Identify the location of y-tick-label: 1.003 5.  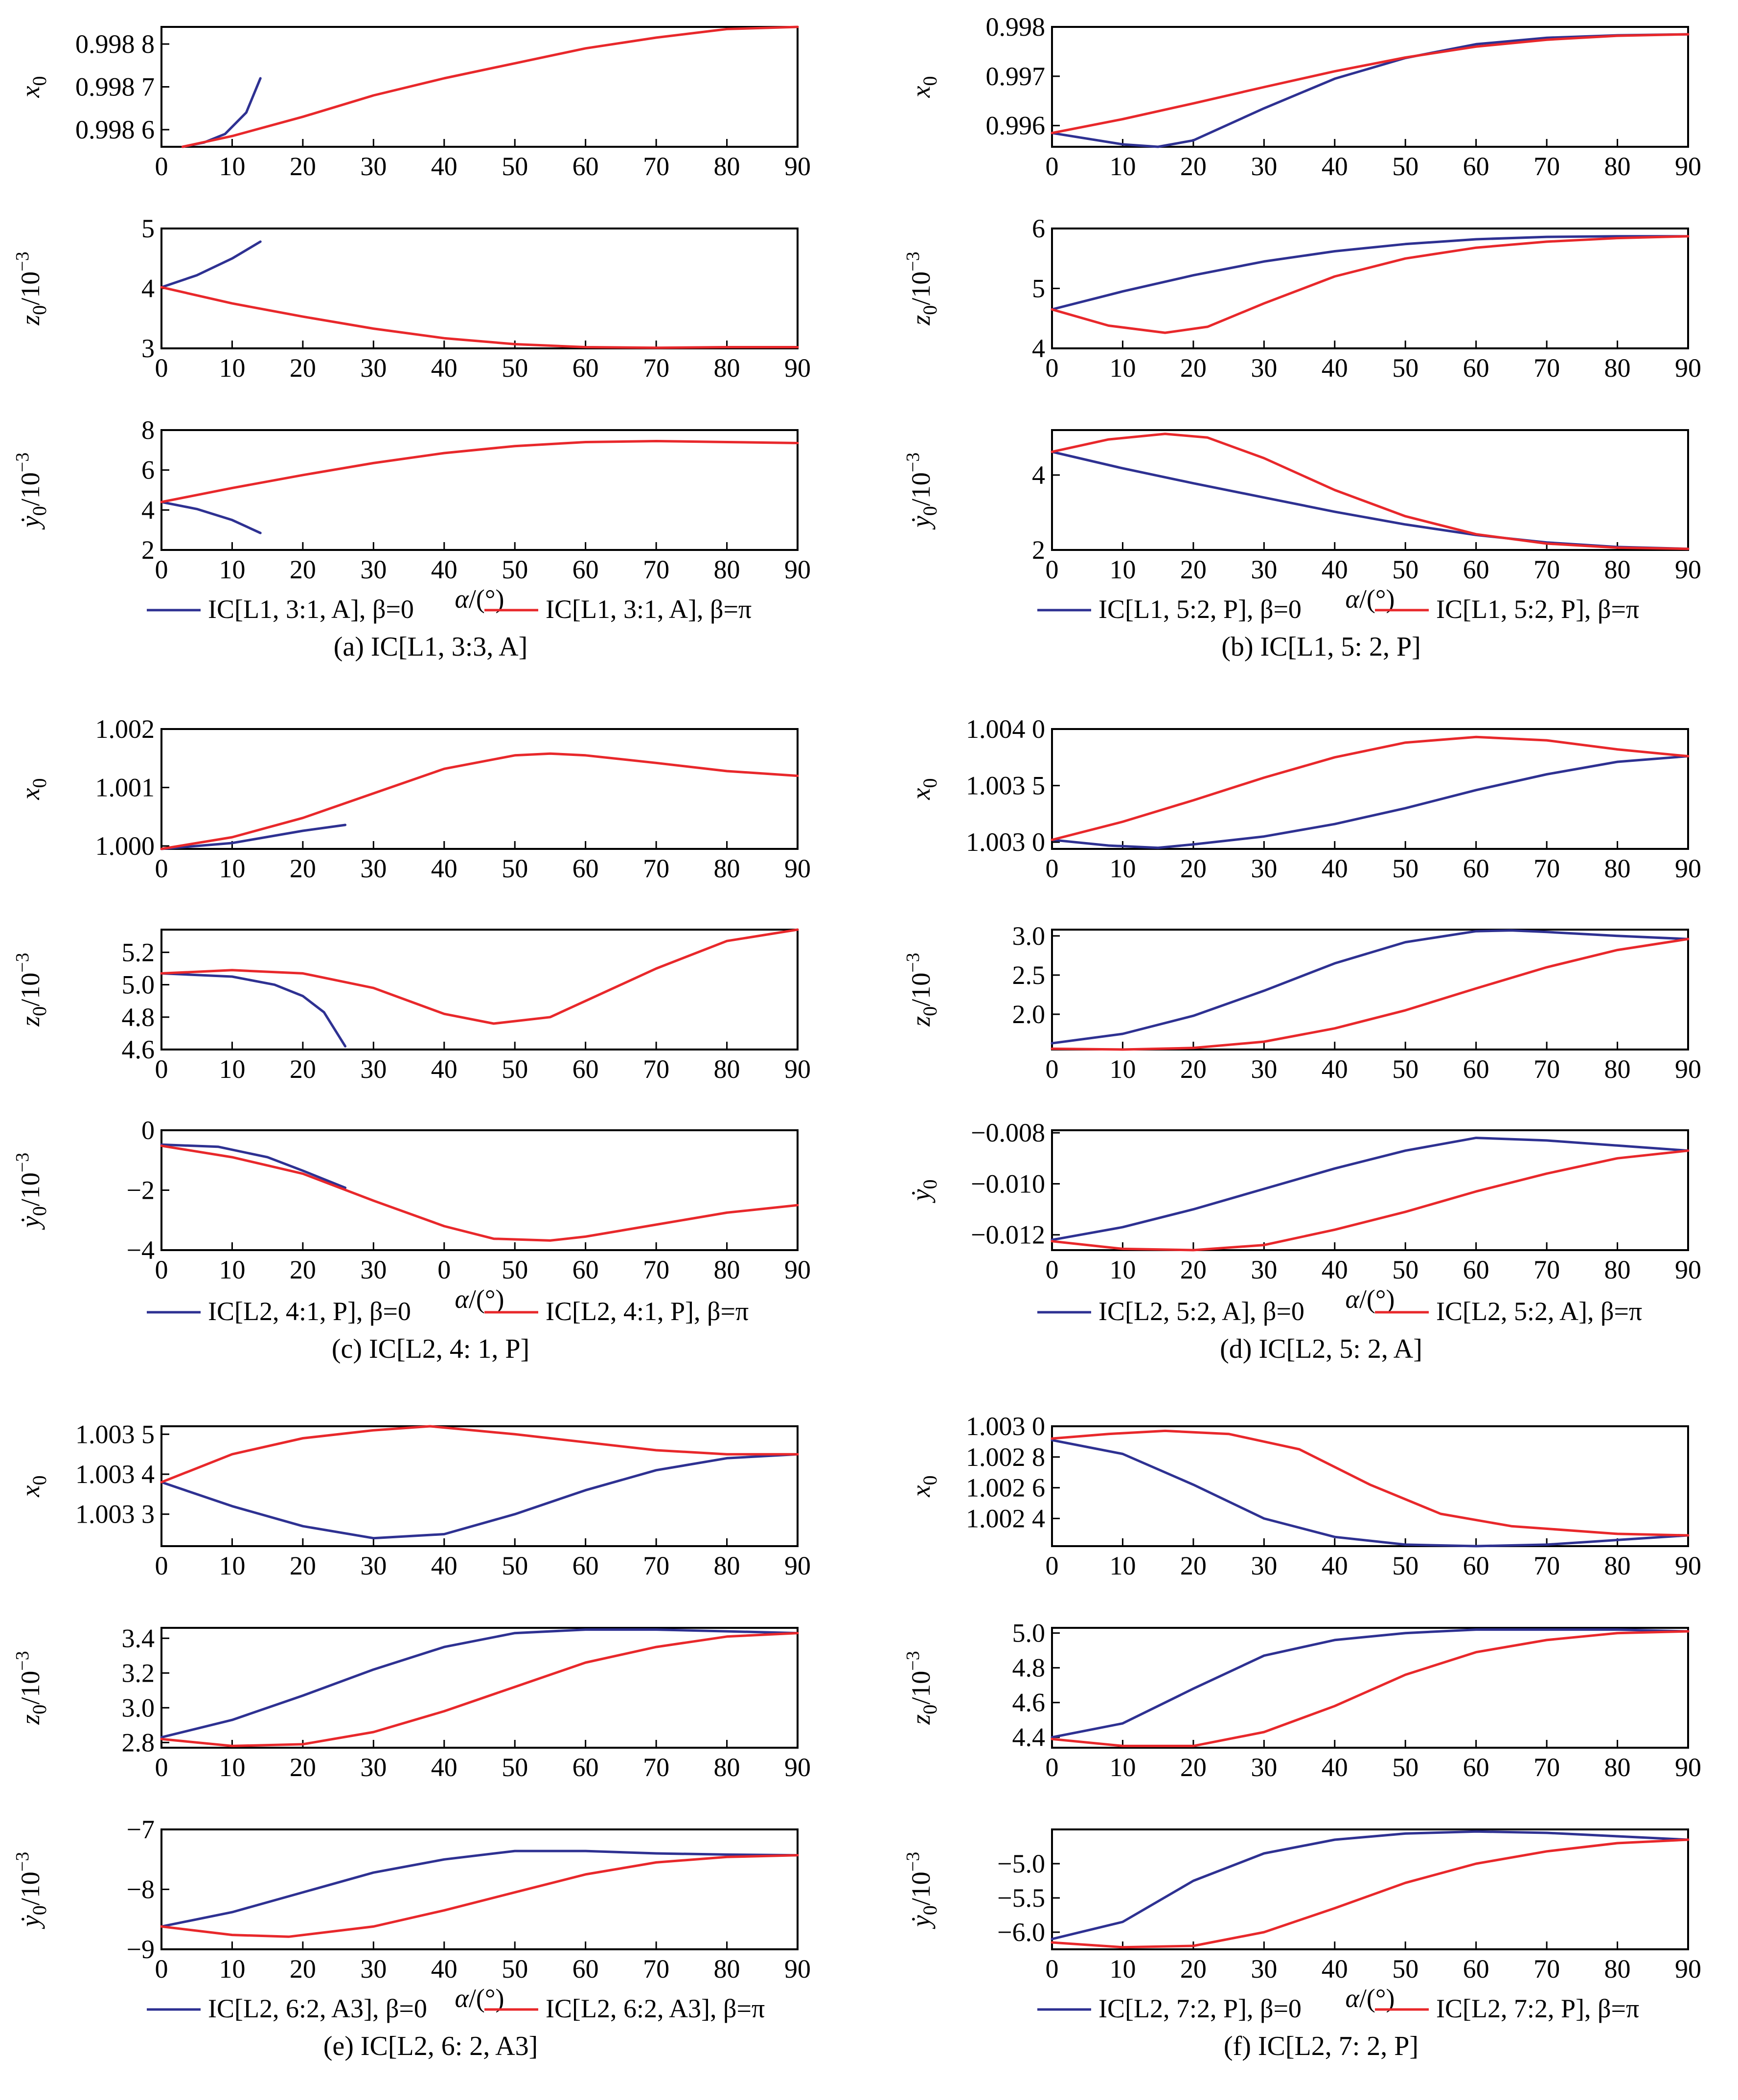
(1006, 785).